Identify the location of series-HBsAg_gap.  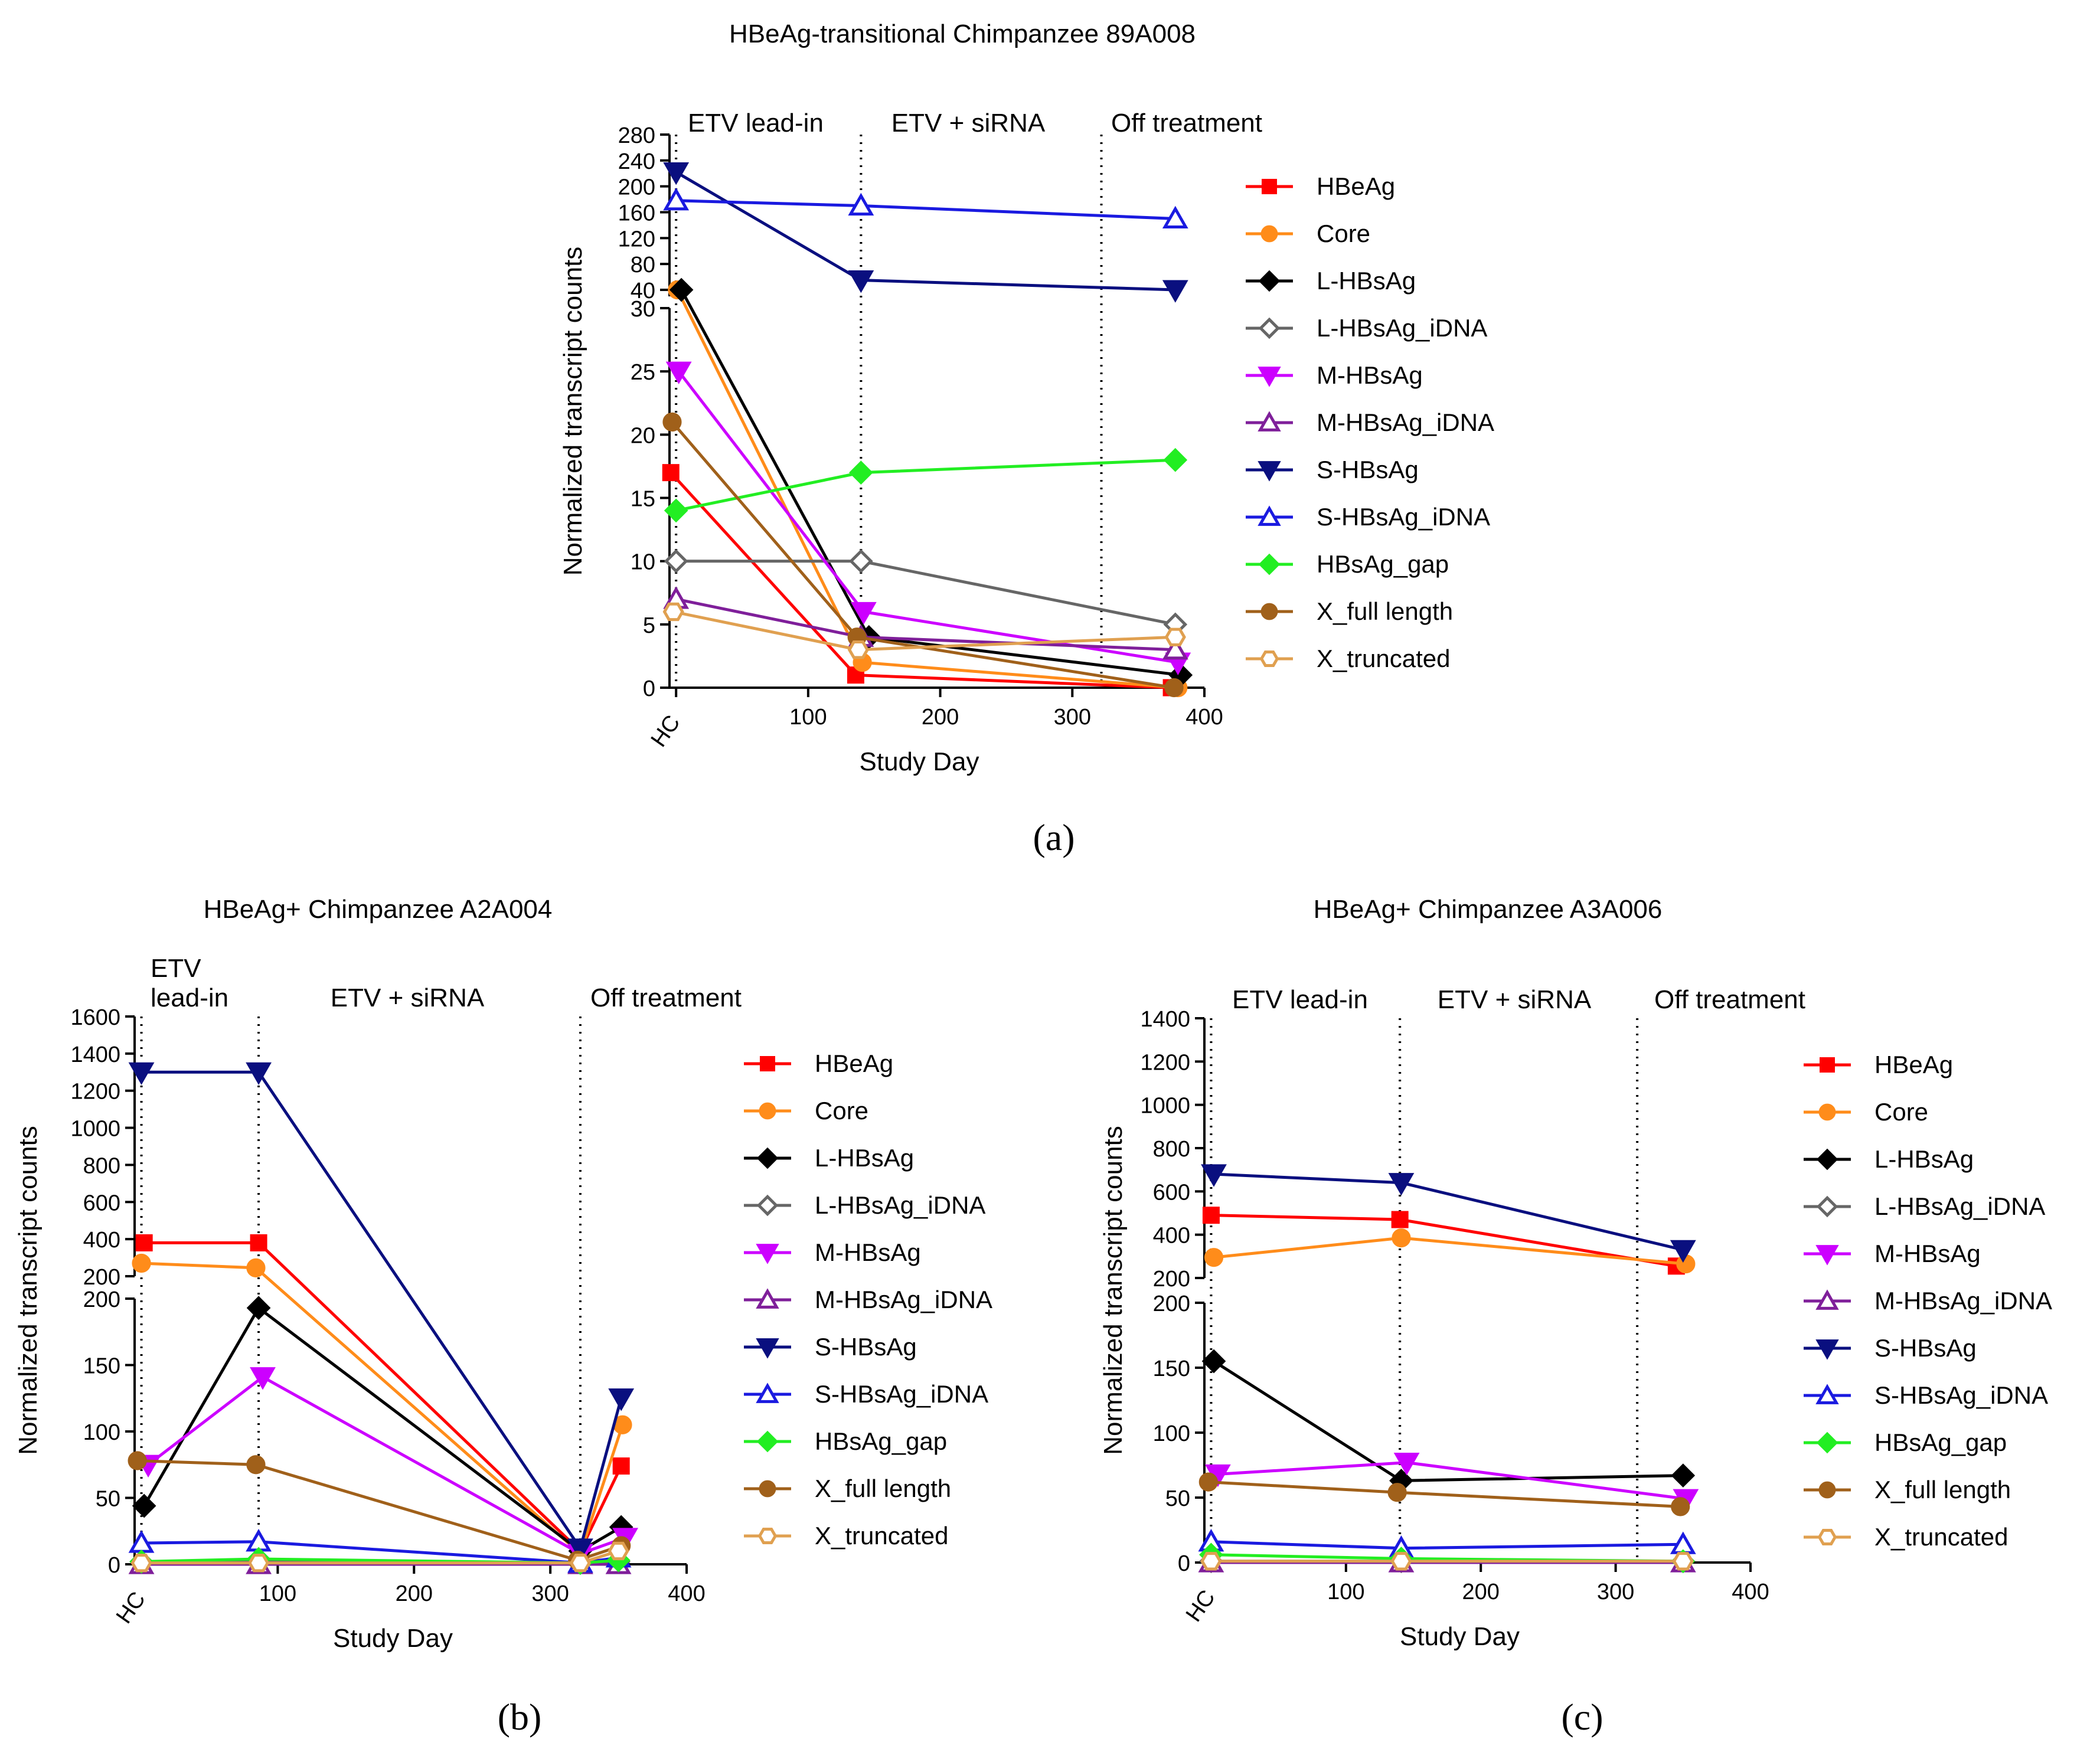
(926, 485).